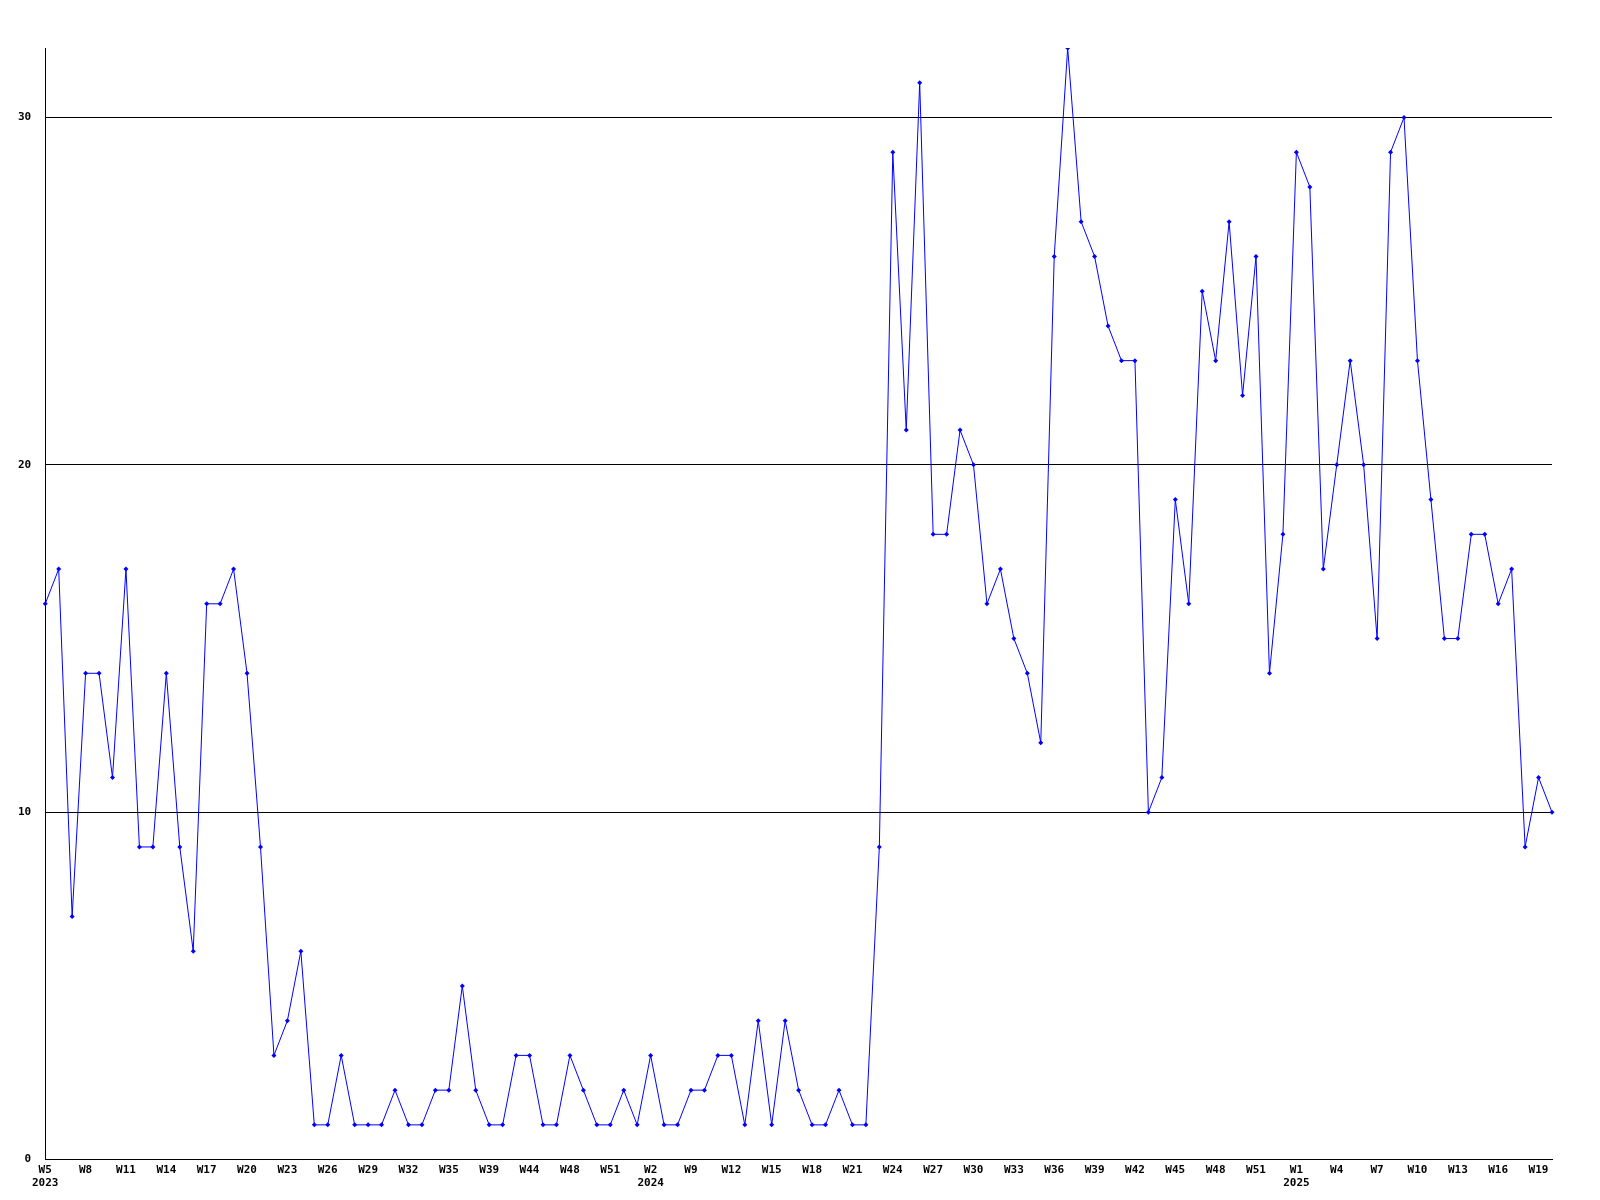  What do you see at coordinates (1498, 1170) in the screenshot?
I see `x-tick-label: W16` at bounding box center [1498, 1170].